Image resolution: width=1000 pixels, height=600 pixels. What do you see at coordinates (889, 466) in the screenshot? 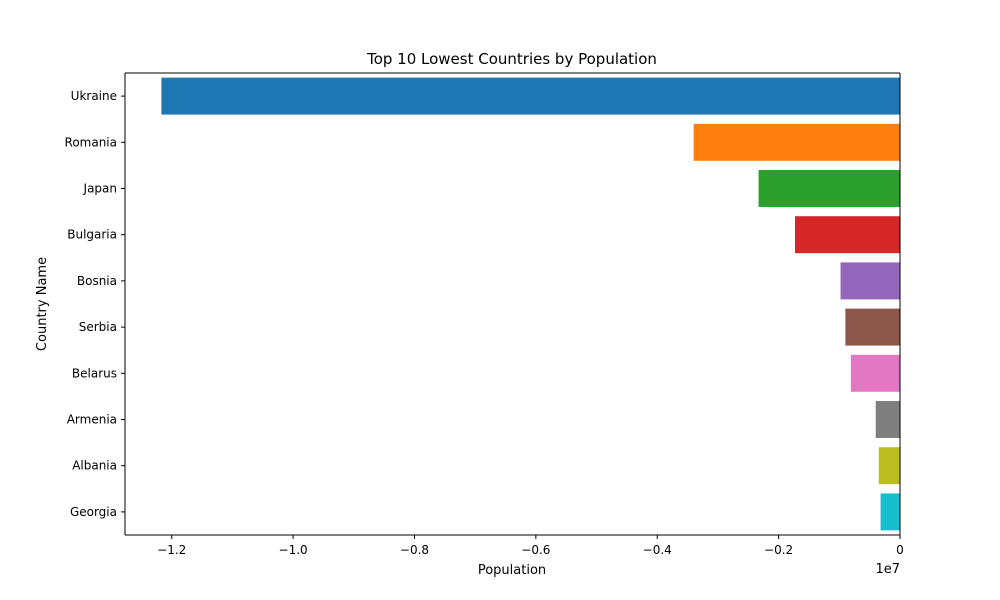
I see `bar-albania` at bounding box center [889, 466].